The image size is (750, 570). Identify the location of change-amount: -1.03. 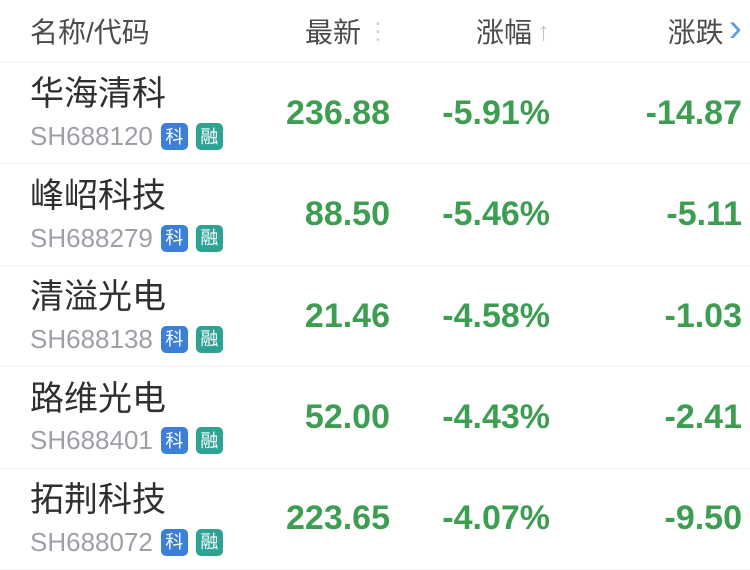
(703, 315).